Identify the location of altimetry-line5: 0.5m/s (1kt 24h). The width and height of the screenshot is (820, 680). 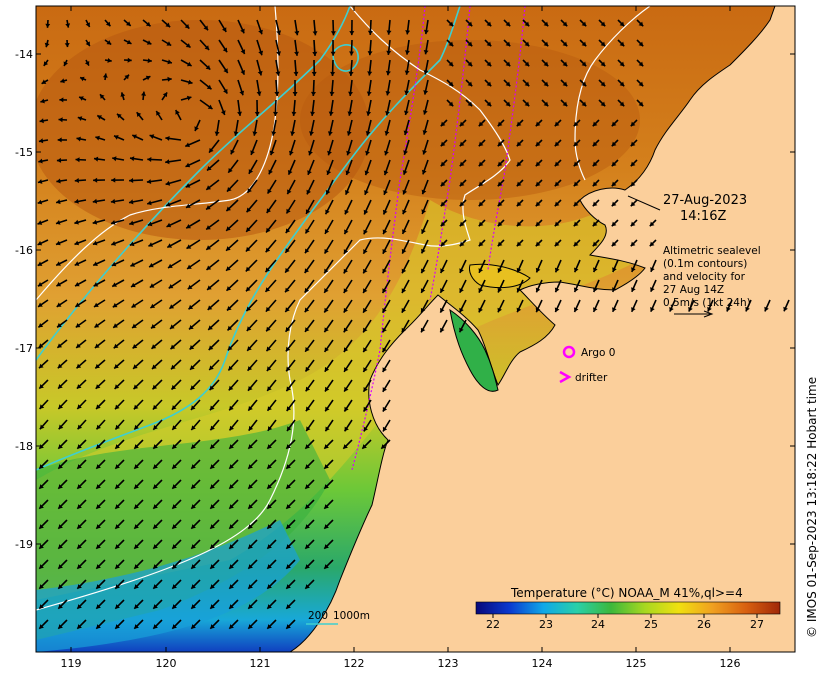
(707, 303).